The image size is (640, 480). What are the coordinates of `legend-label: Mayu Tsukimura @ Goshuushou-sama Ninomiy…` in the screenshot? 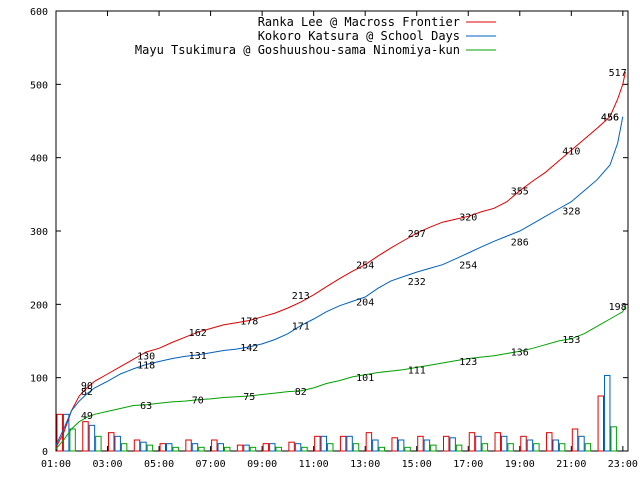 It's located at (297, 50).